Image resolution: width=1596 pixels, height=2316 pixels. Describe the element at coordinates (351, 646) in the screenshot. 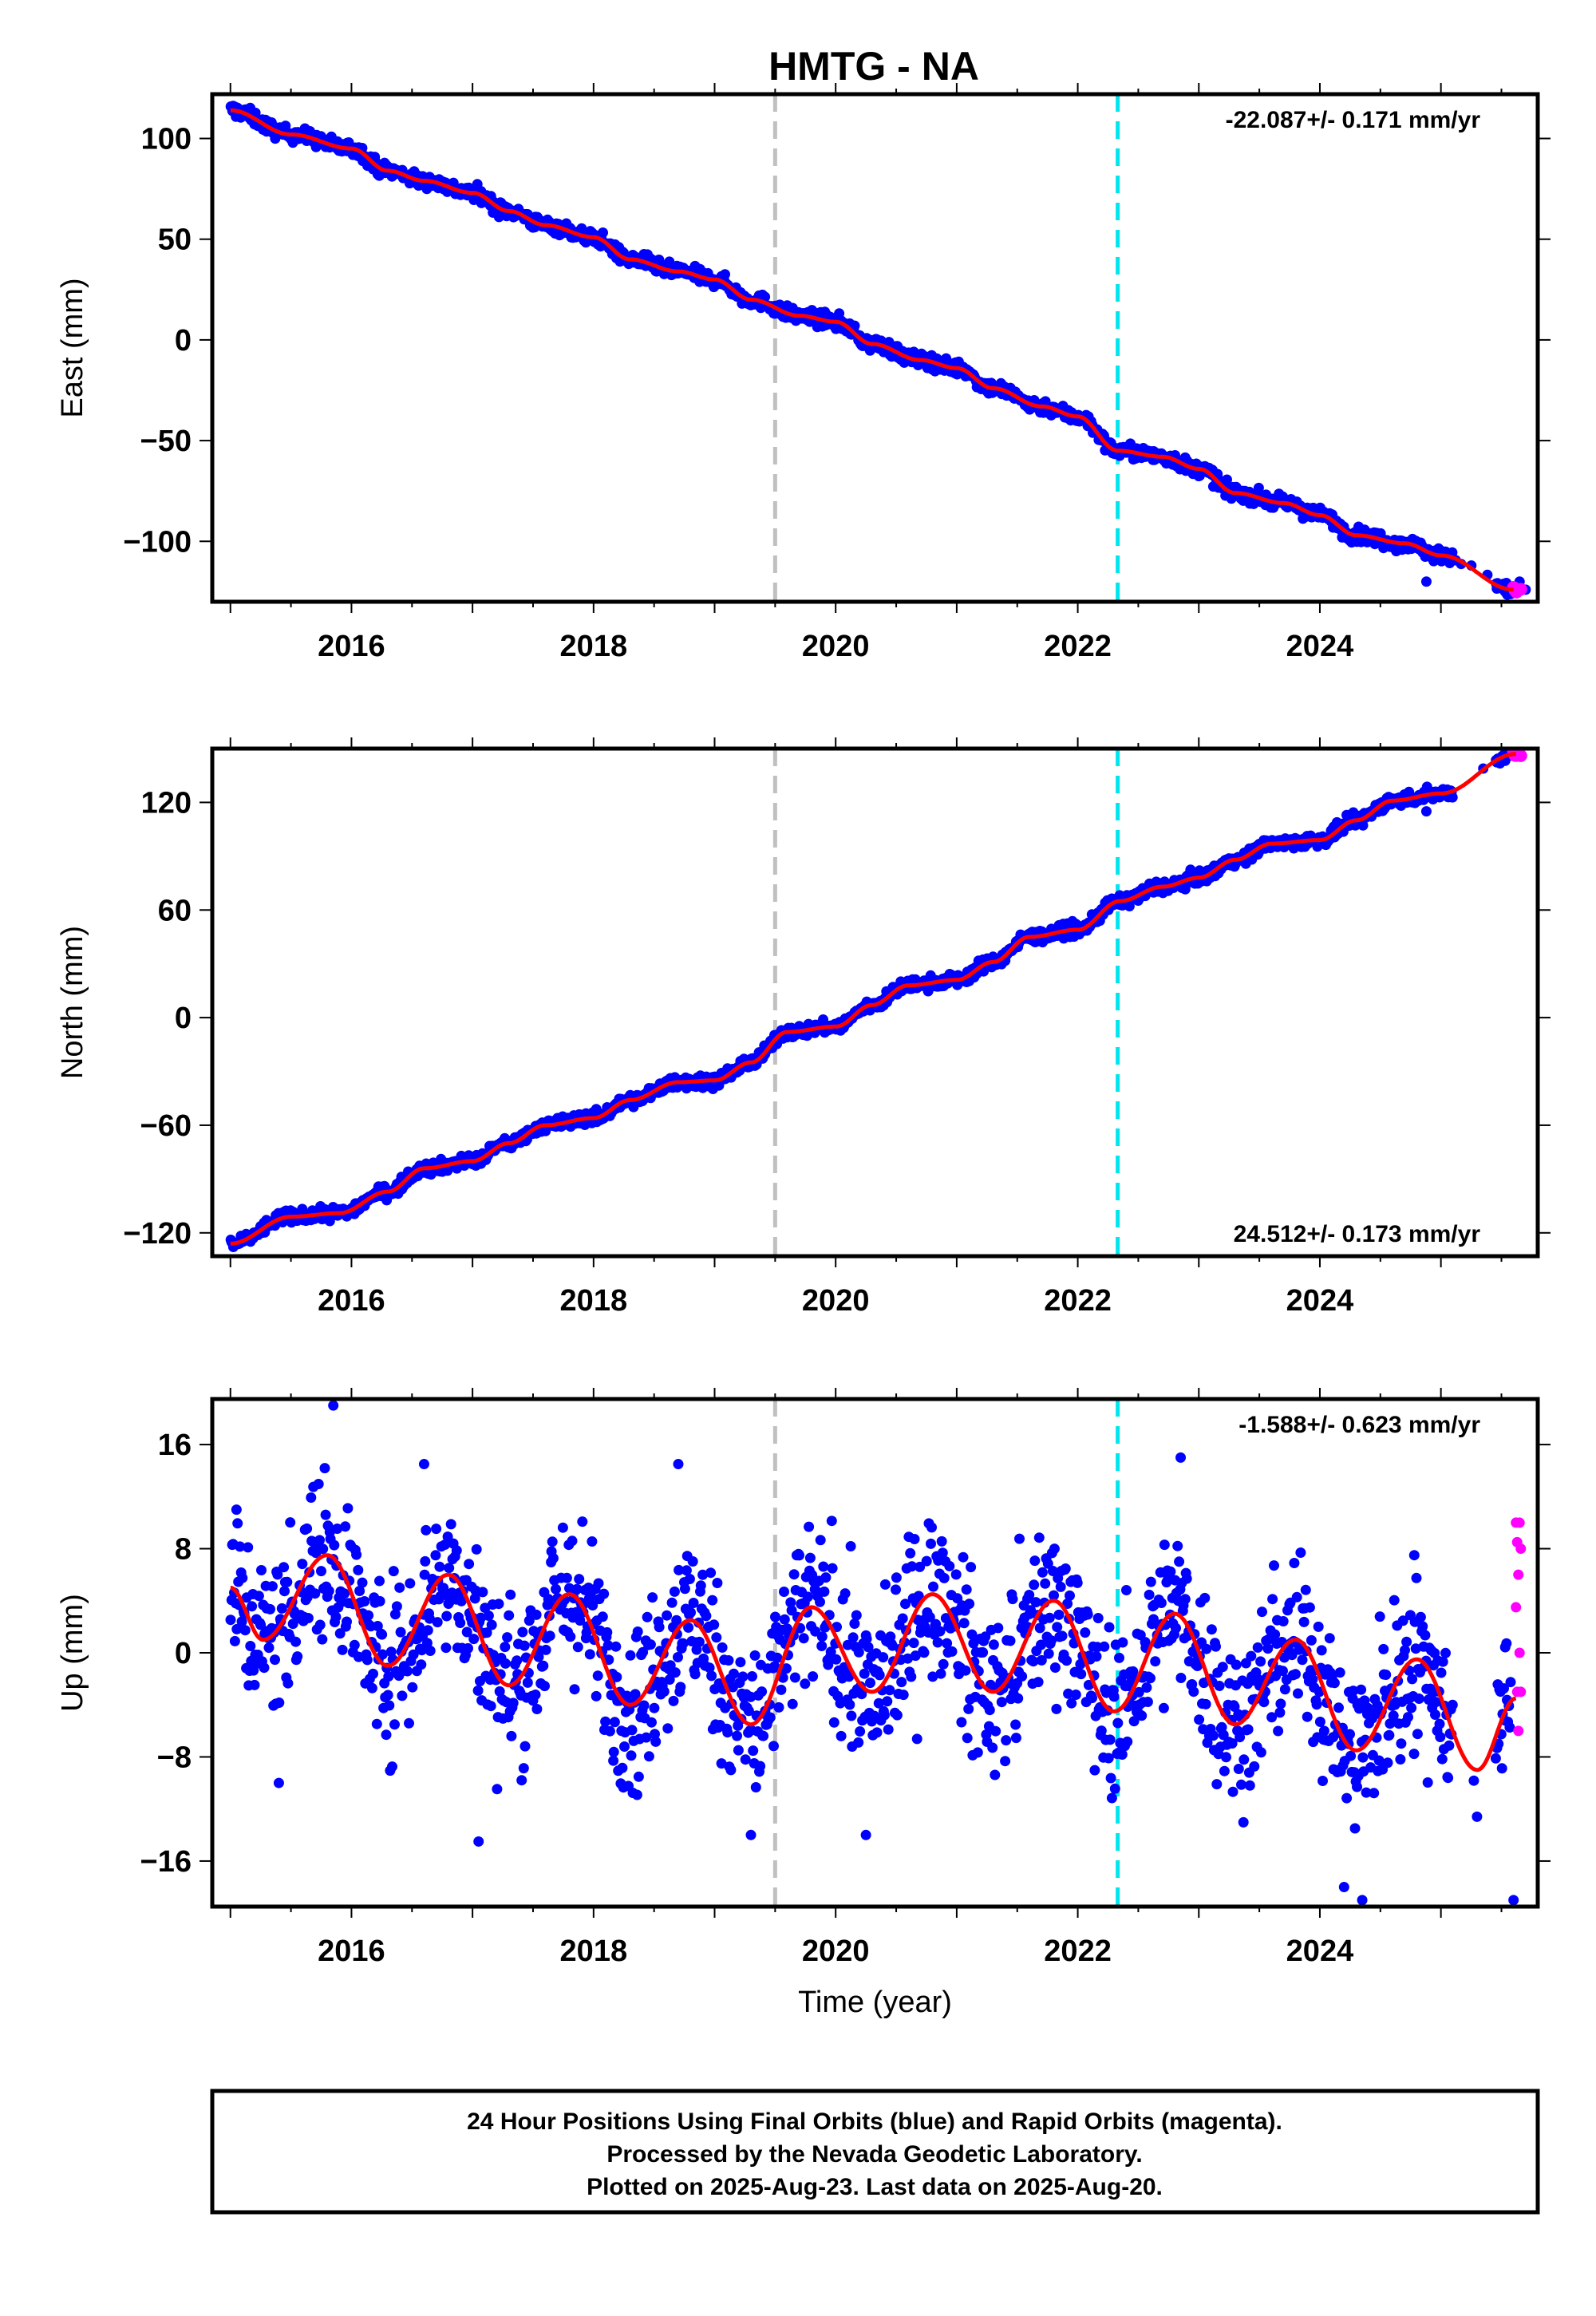

I see `x-tick-label: 2016` at that location.